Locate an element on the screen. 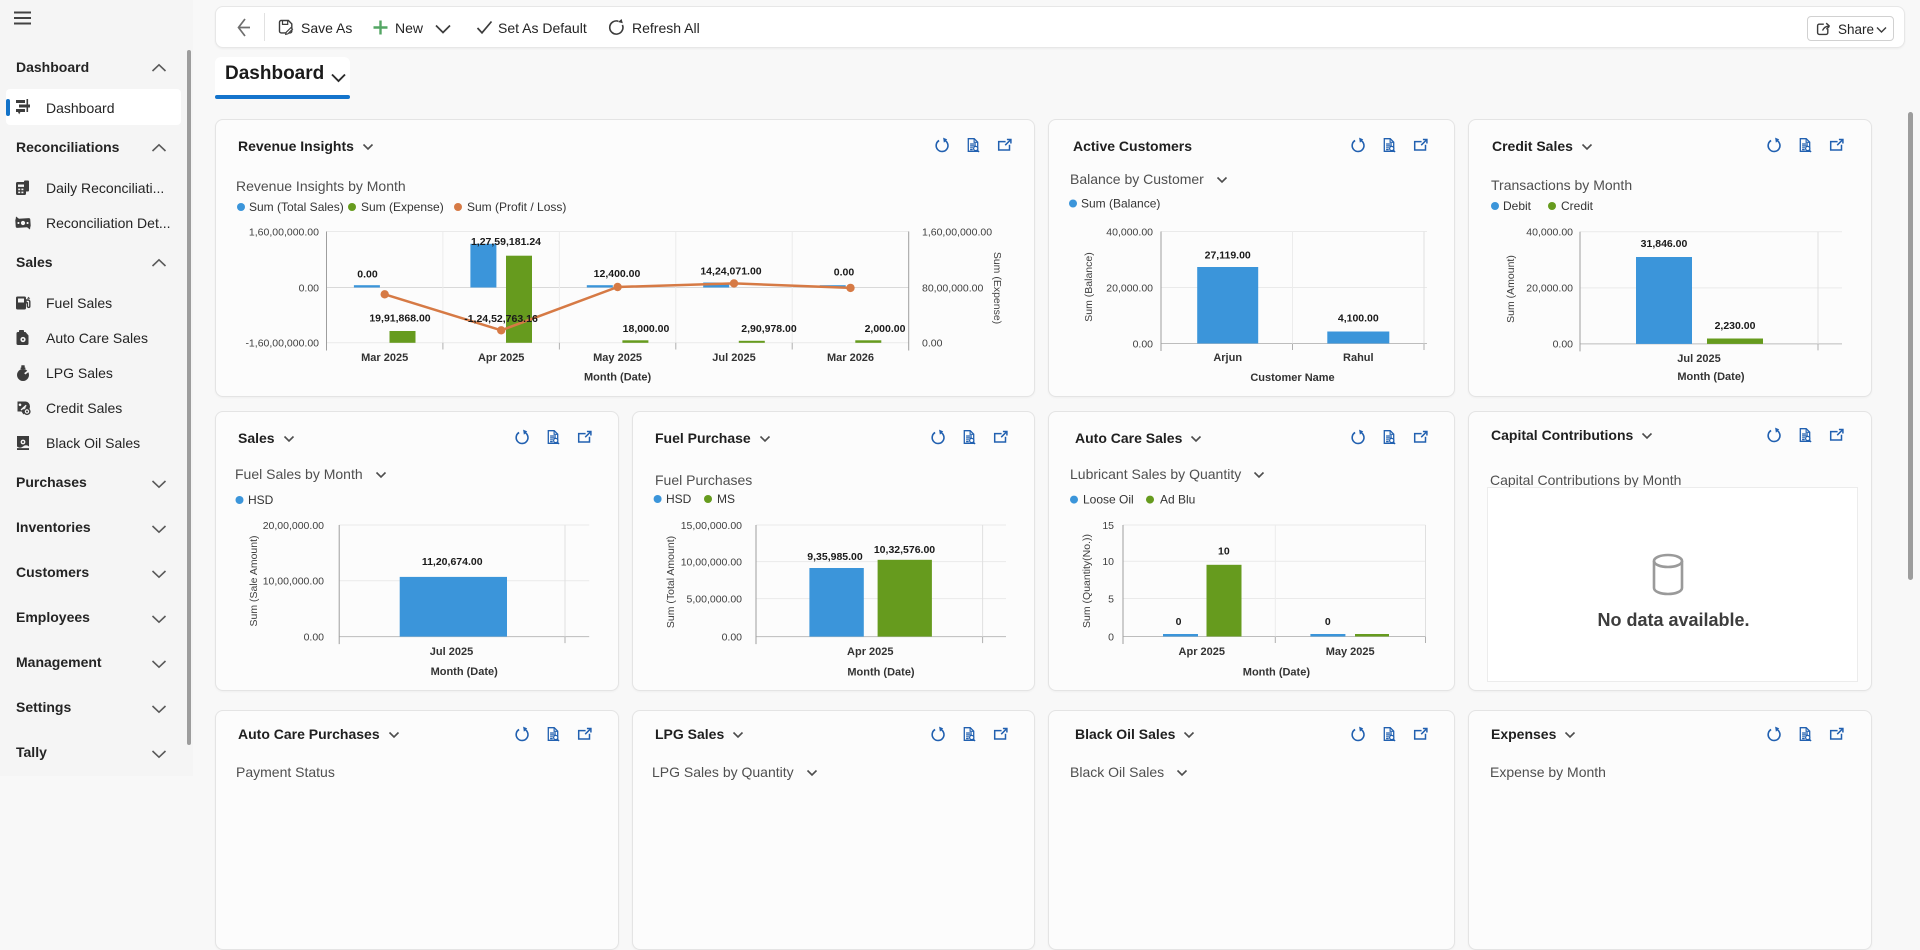 The height and width of the screenshot is (950, 1920). svg-text: 2,000.00 is located at coordinates (885, 329).